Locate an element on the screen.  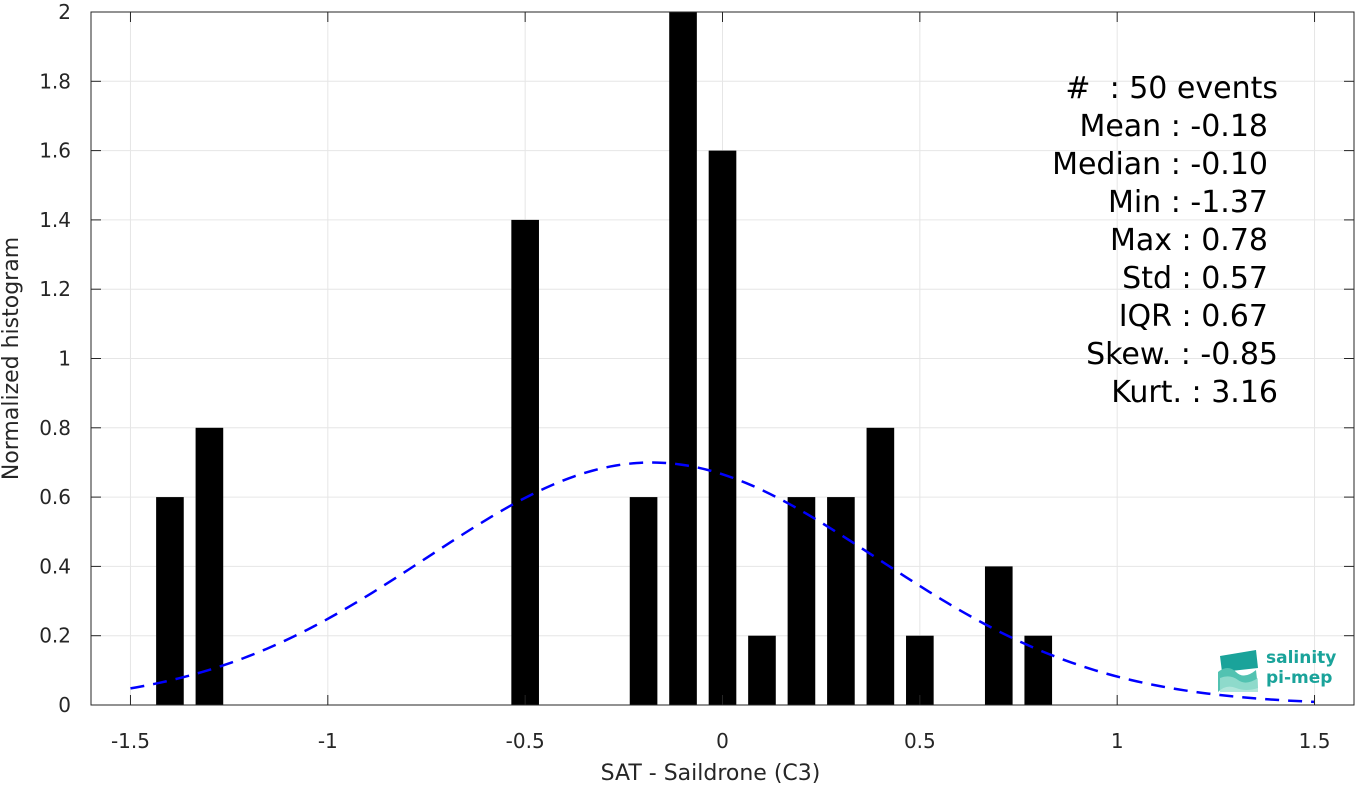
y-tick-label: 1 is located at coordinates (64, 359).